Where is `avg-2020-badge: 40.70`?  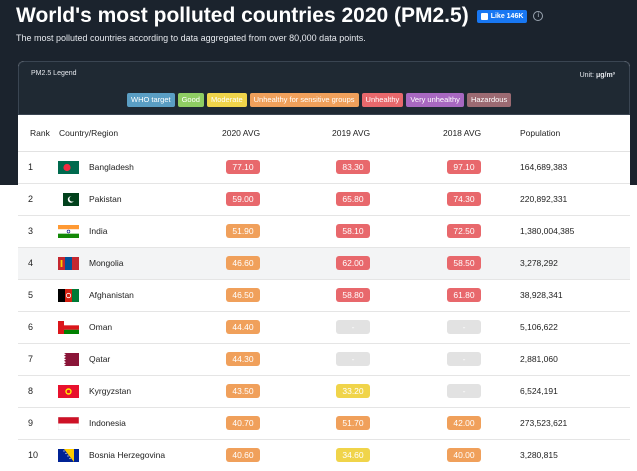
avg-2020-badge: 40.70 is located at coordinates (243, 423).